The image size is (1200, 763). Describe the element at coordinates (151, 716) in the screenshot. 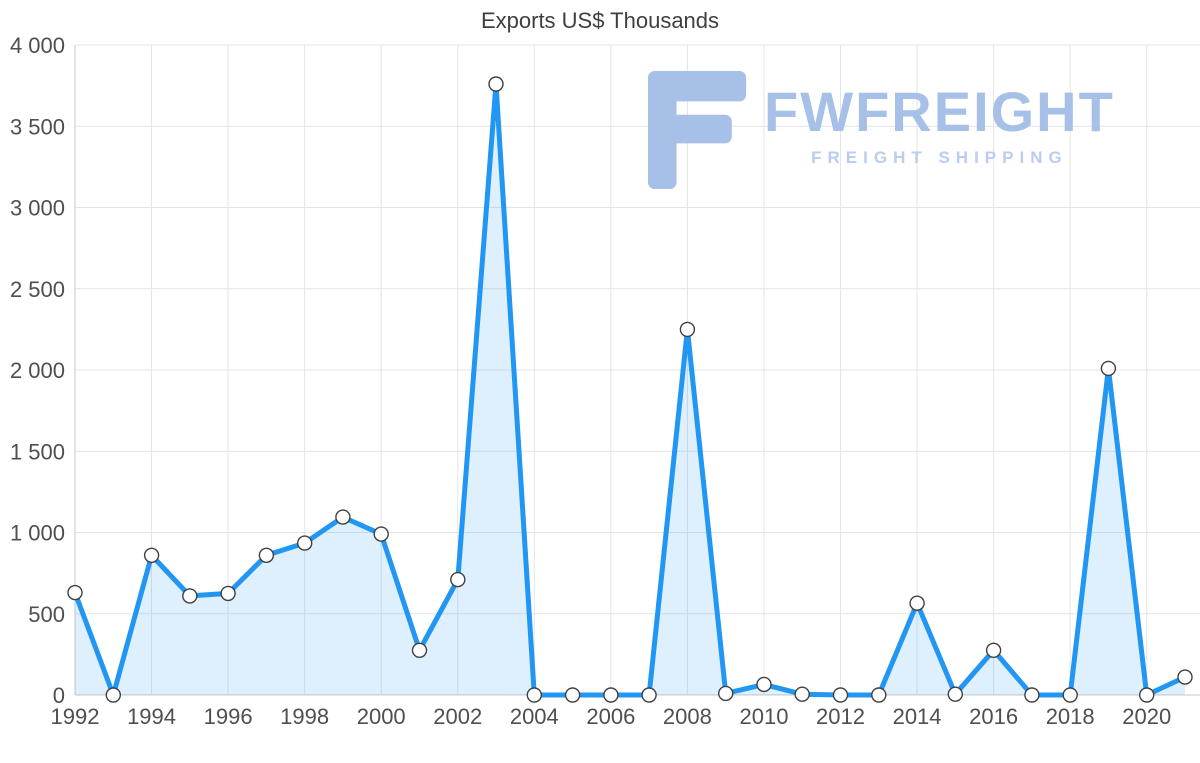

I see `x-axis-tick-label: 1994` at that location.